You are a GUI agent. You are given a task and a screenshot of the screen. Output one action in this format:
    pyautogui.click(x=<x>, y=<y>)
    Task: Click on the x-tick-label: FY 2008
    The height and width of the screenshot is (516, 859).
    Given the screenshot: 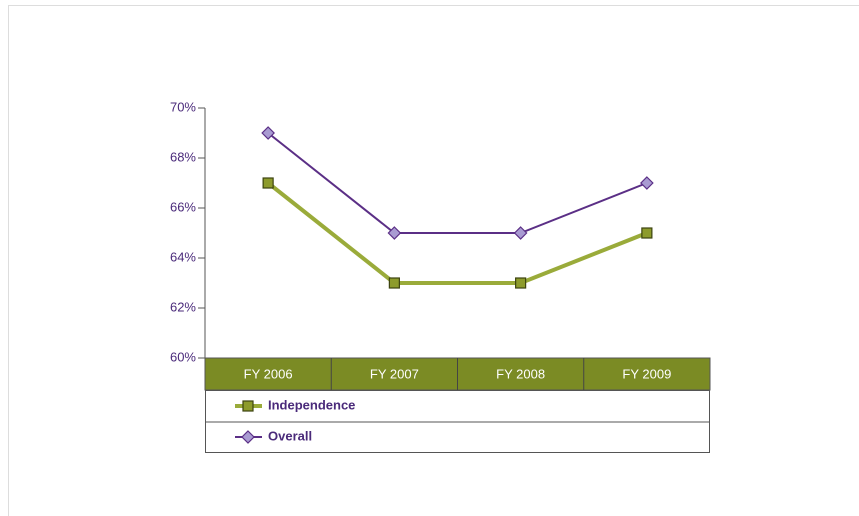 What is the action you would take?
    pyautogui.click(x=520, y=373)
    